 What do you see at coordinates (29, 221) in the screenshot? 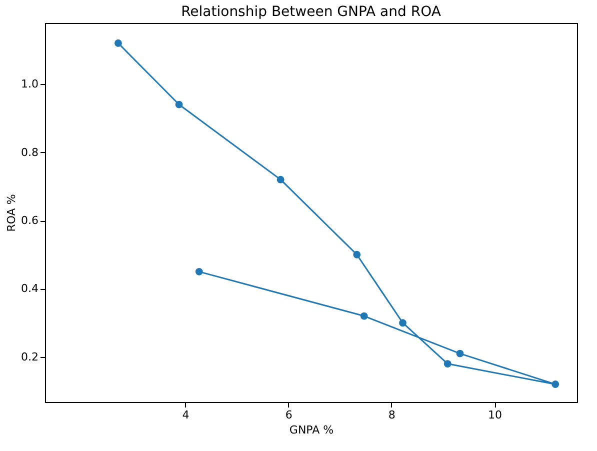
I see `y-tick-label: 0.6` at bounding box center [29, 221].